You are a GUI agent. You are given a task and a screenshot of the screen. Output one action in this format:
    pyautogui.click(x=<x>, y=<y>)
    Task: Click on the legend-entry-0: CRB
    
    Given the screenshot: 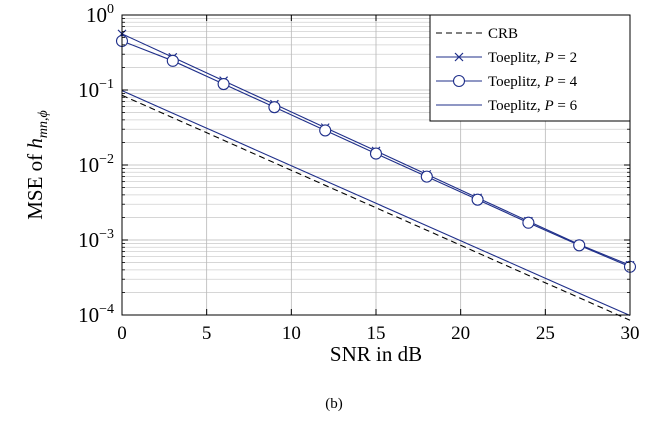 What is the action you would take?
    pyautogui.click(x=477, y=34)
    